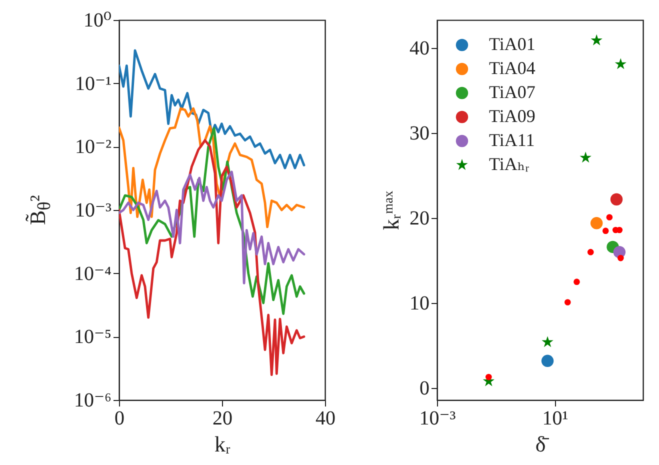 The height and width of the screenshot is (465, 659). What do you see at coordinates (512, 68) in the screenshot?
I see `legend-label: TiA04` at bounding box center [512, 68].